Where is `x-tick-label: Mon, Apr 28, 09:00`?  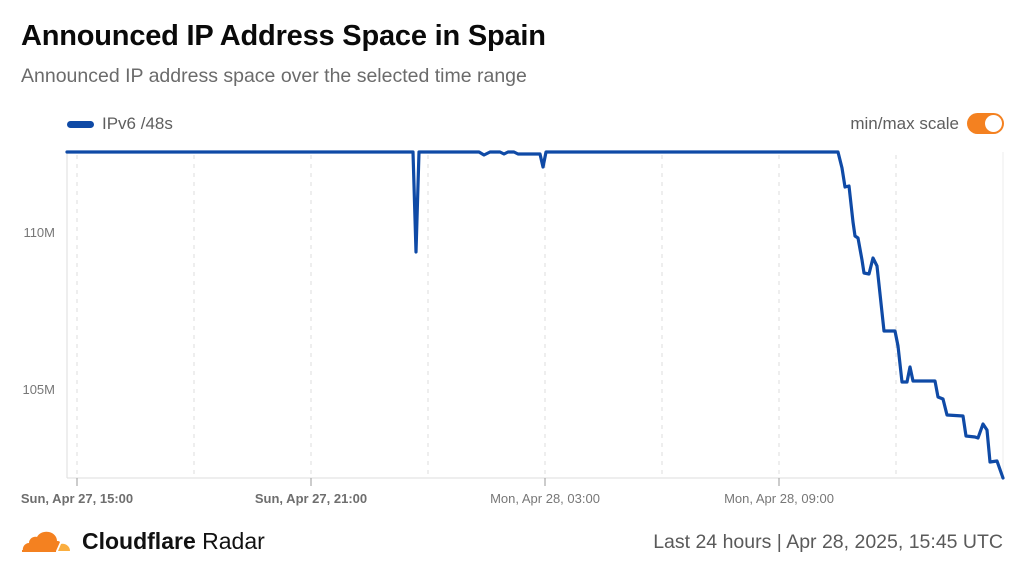
x-tick-label: Mon, Apr 28, 09:00 is located at coordinates (779, 498).